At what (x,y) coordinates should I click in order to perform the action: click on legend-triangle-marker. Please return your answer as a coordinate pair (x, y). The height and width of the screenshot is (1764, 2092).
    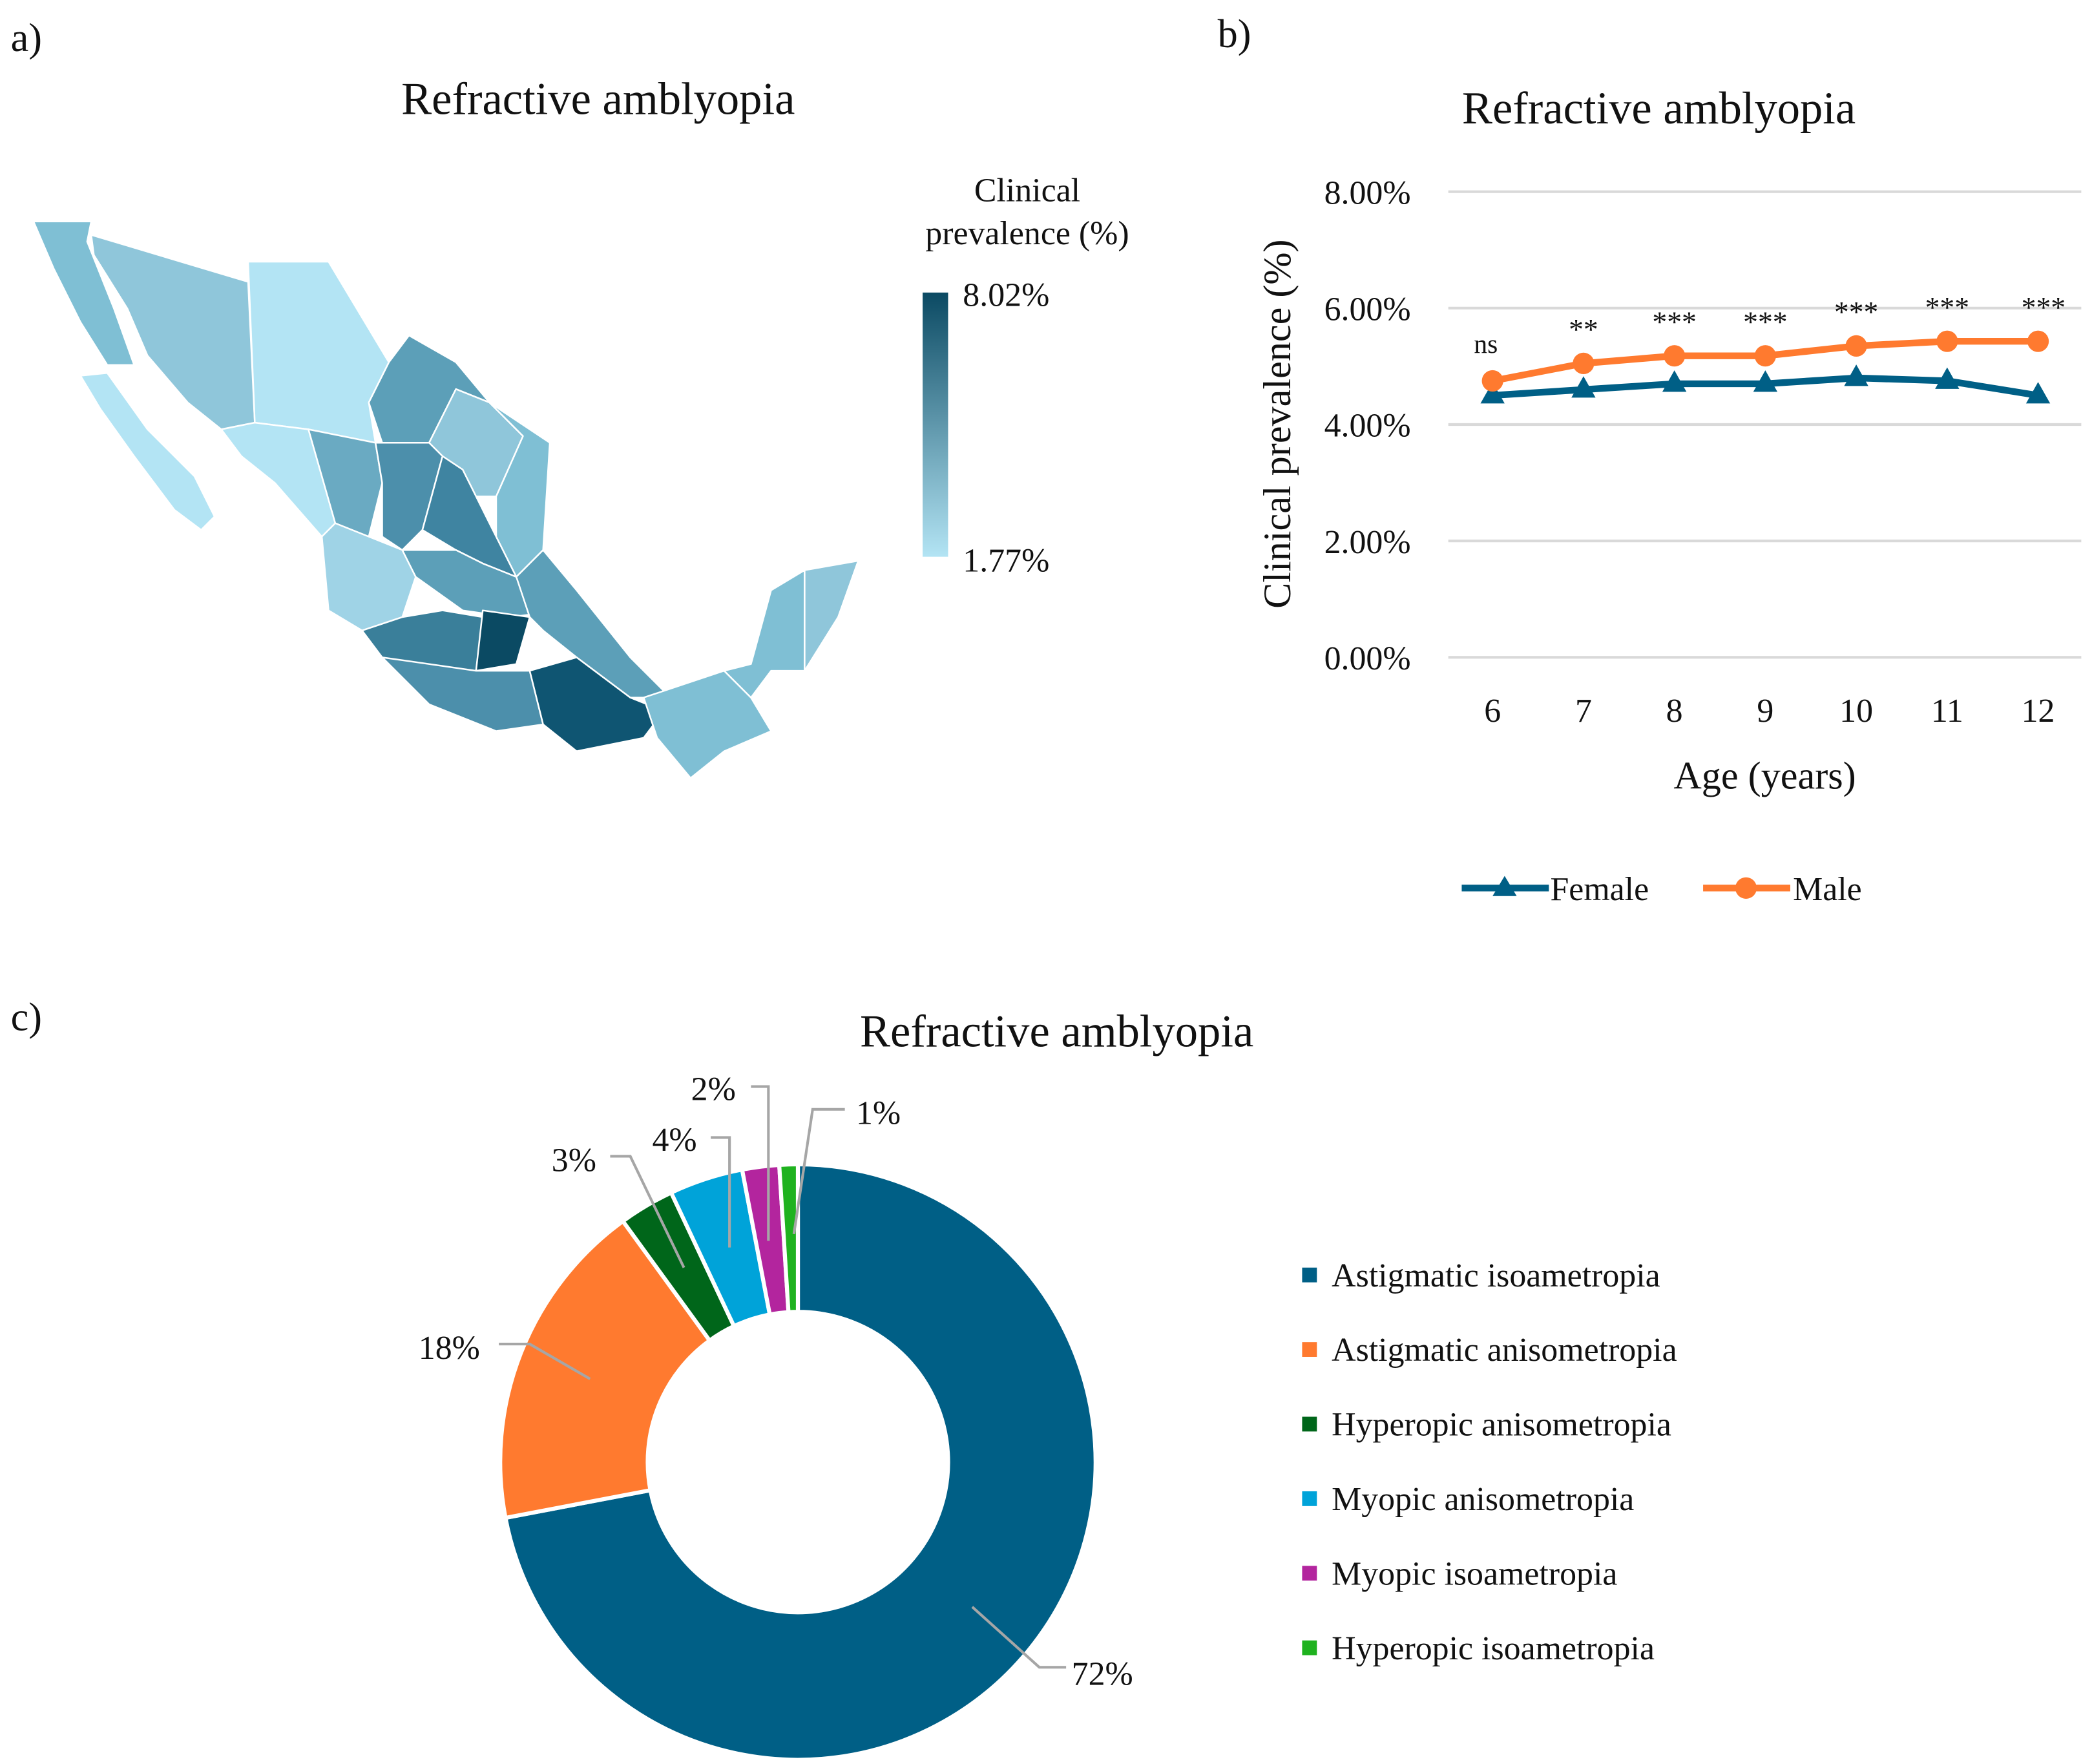
    Looking at the image, I should click on (1504, 886).